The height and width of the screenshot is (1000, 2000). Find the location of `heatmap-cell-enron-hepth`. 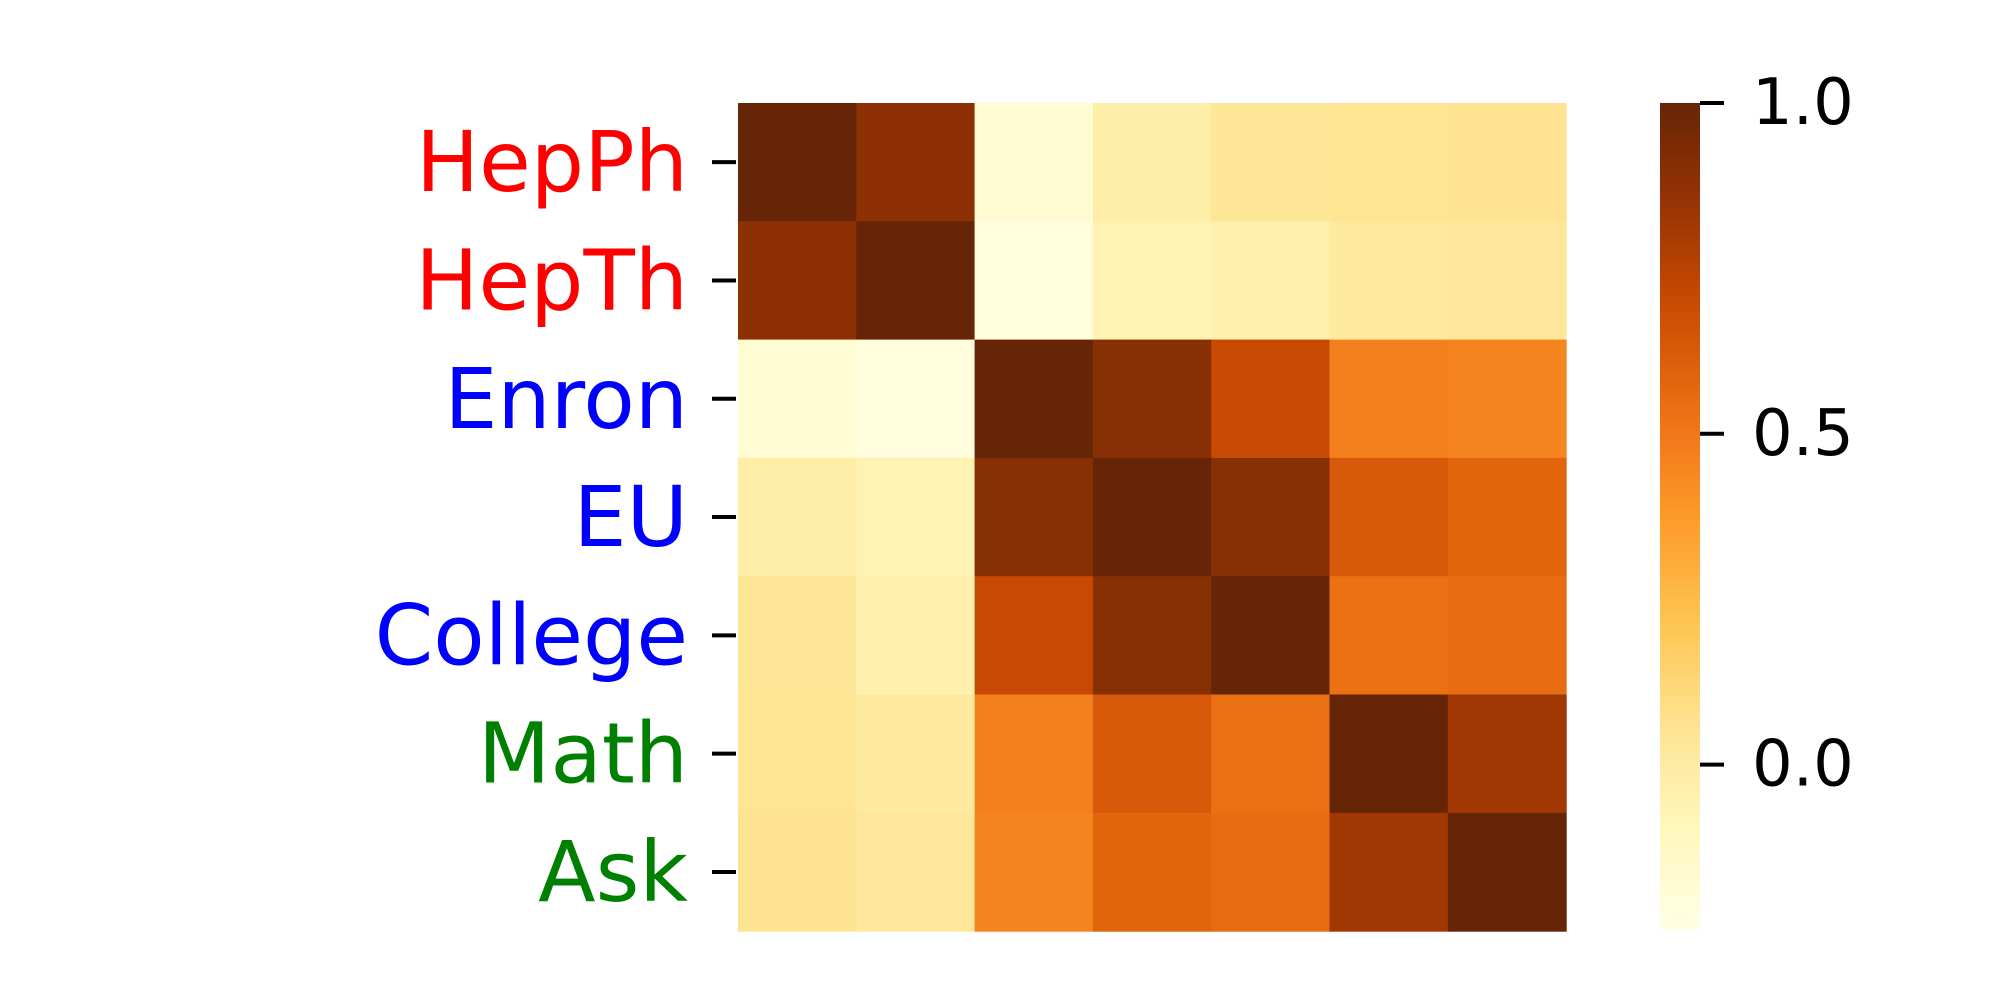

heatmap-cell-enron-hepth is located at coordinates (916, 399).